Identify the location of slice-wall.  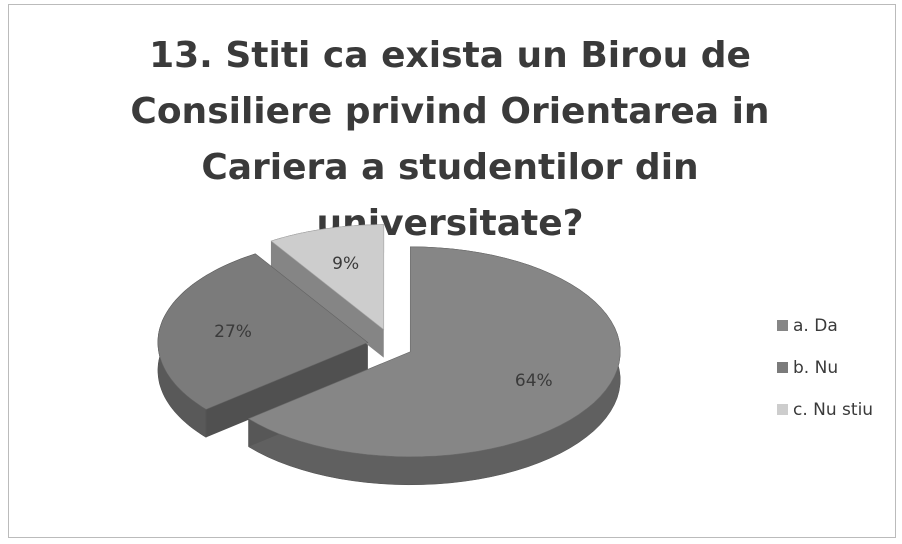
(327, 291).